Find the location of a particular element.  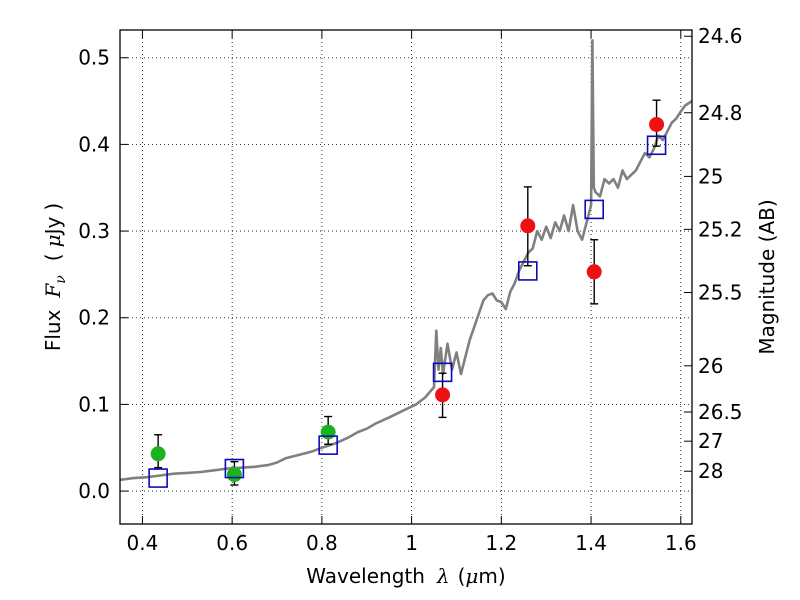

y-tick-label: 0.4 is located at coordinates (94, 144).